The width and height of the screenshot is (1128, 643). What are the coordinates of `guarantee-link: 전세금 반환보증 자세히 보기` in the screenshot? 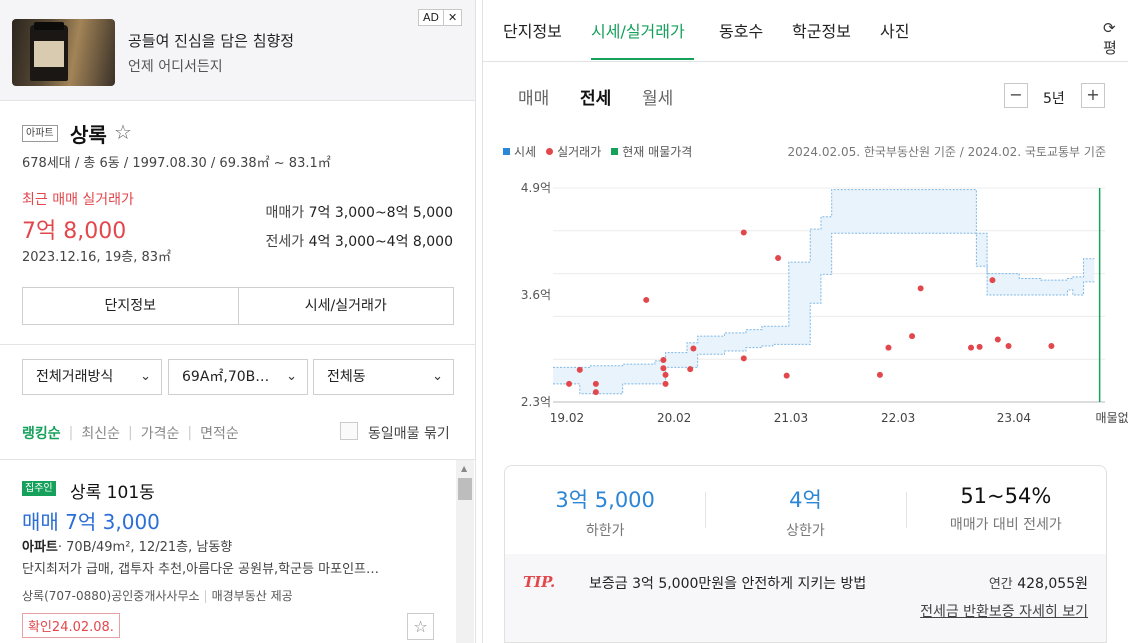 It's located at (1004, 612).